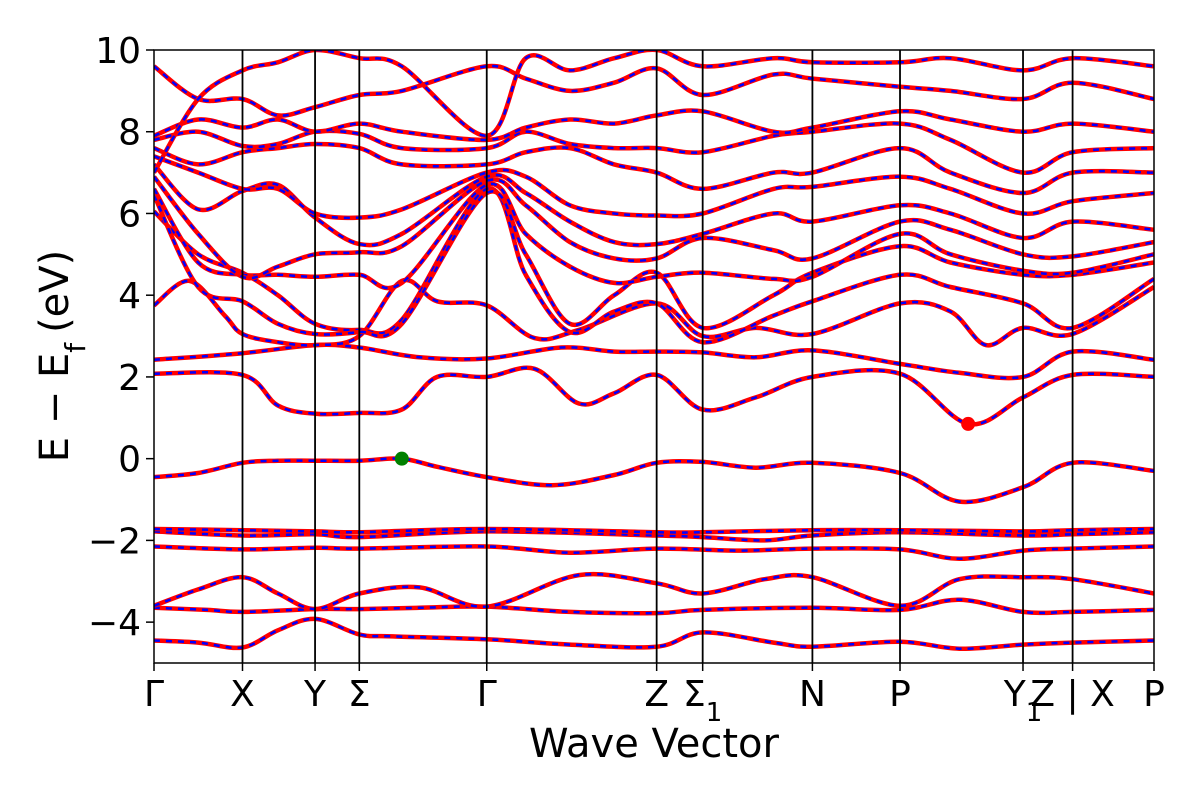  Describe the element at coordinates (702, 701) in the screenshot. I see `x-tick-label-6: Σ1` at that location.